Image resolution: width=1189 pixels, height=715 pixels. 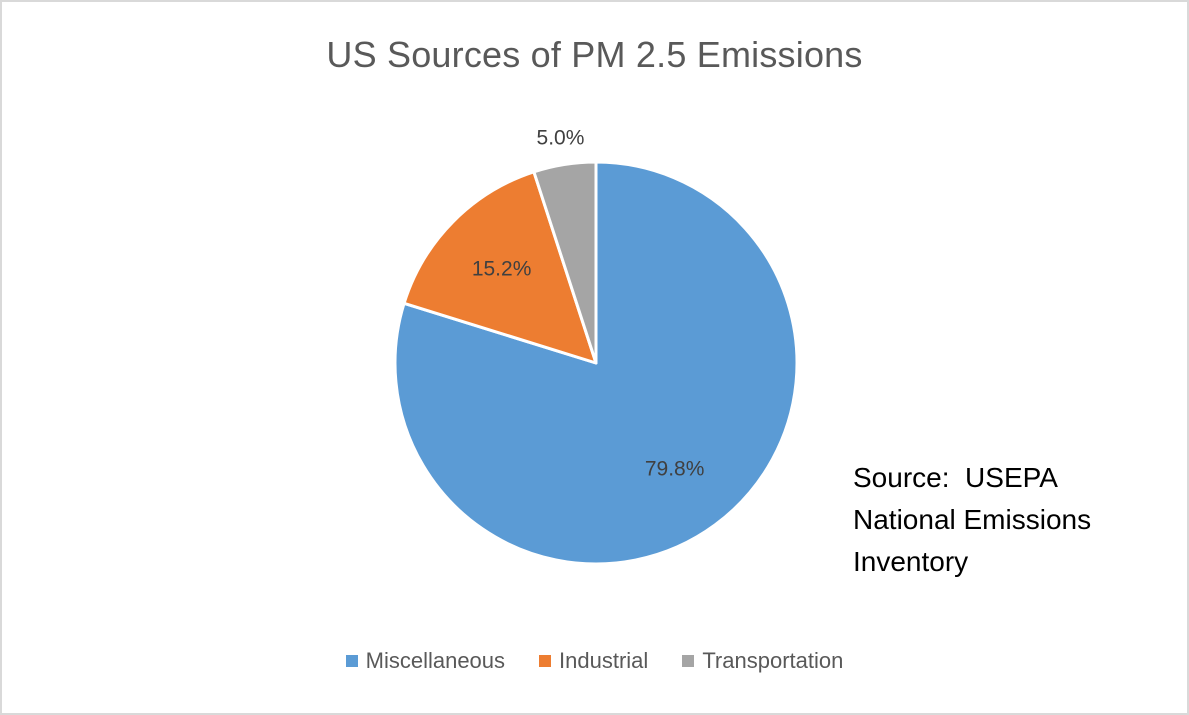 I want to click on data-label-industrial: 15.2%, so click(x=502, y=268).